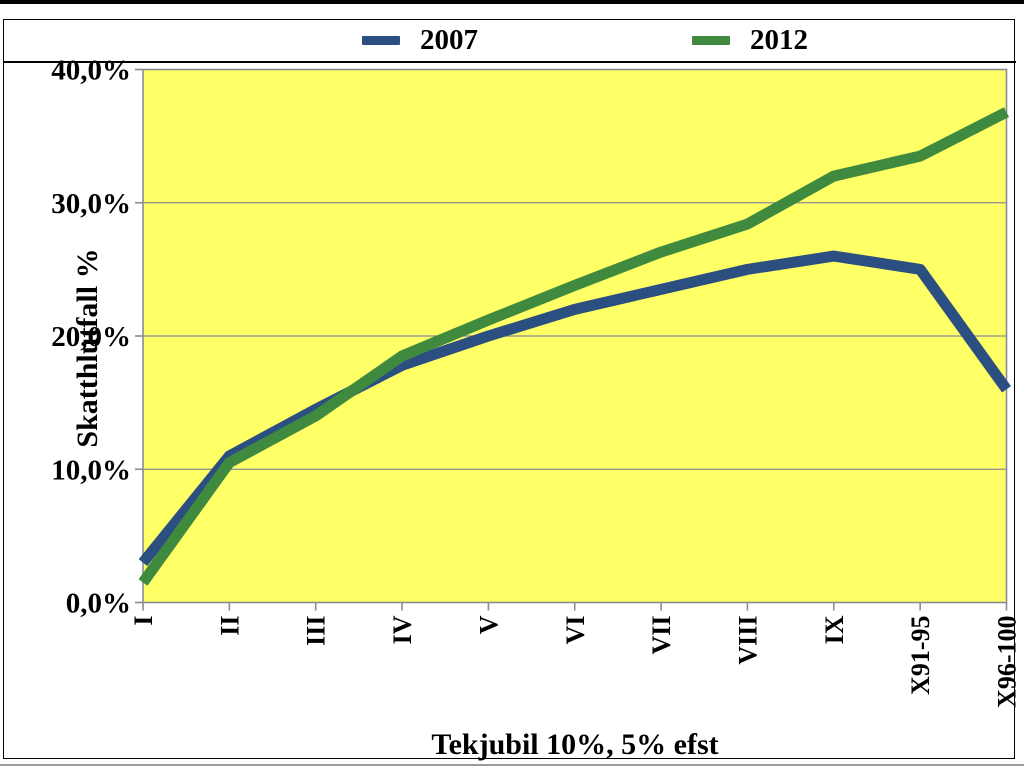 The image size is (1024, 768). I want to click on legend-item-2012: 2012, so click(750, 40).